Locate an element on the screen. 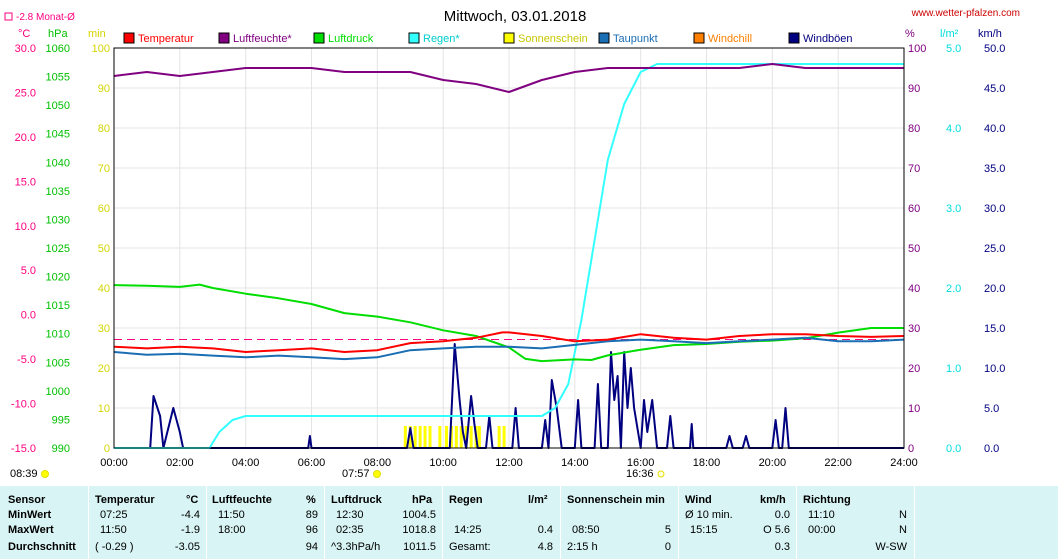 This screenshot has height=559, width=1058. pressure-axis-tick: 1015 is located at coordinates (58, 306).